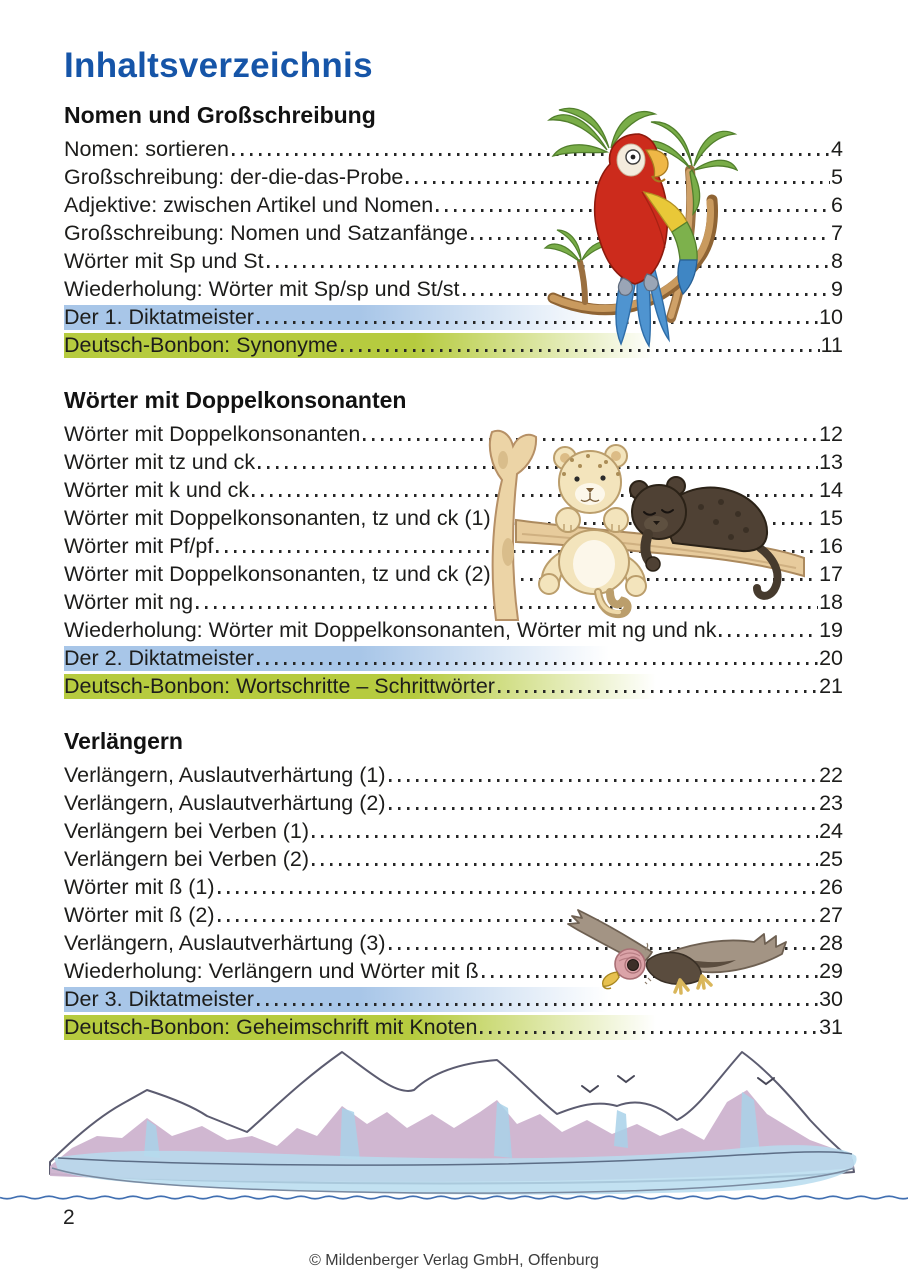 The height and width of the screenshot is (1280, 908). I want to click on toc-row: Wörter mit tz und ck 13, so click(453, 462).